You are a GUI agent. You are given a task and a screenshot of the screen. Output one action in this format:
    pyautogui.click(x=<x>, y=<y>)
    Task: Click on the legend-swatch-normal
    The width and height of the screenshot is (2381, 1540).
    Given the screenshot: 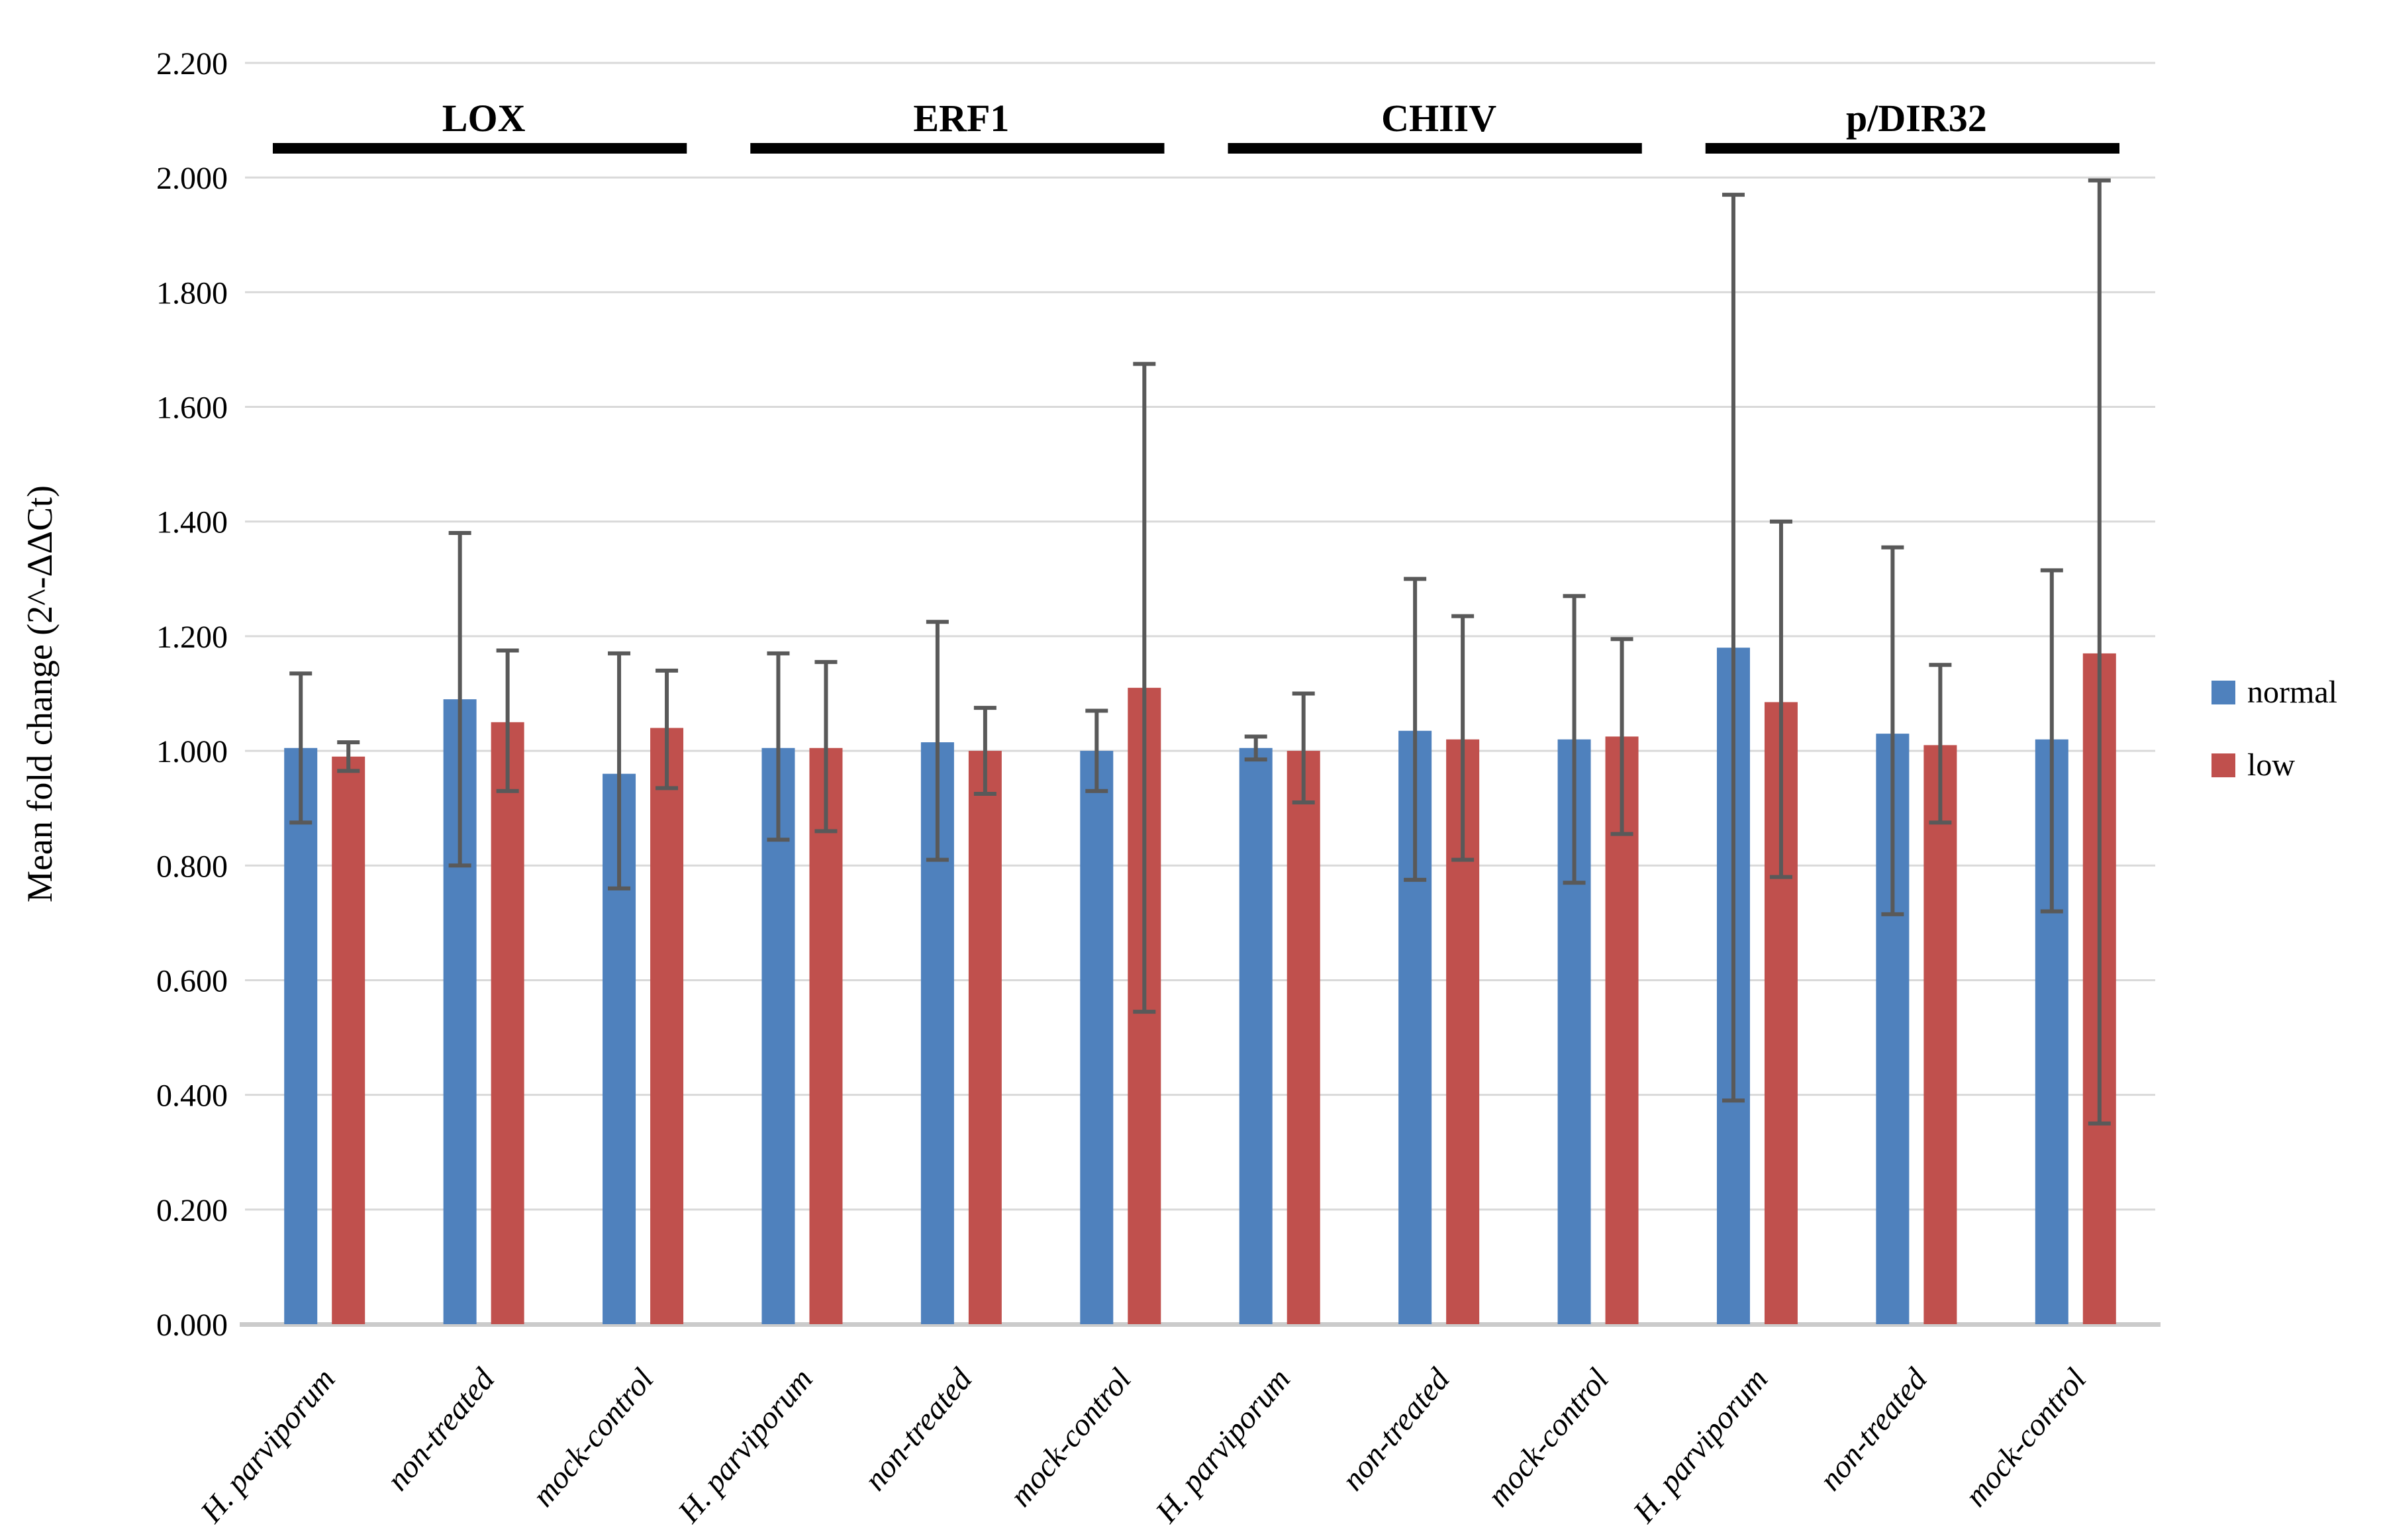 What is the action you would take?
    pyautogui.click(x=2223, y=692)
    